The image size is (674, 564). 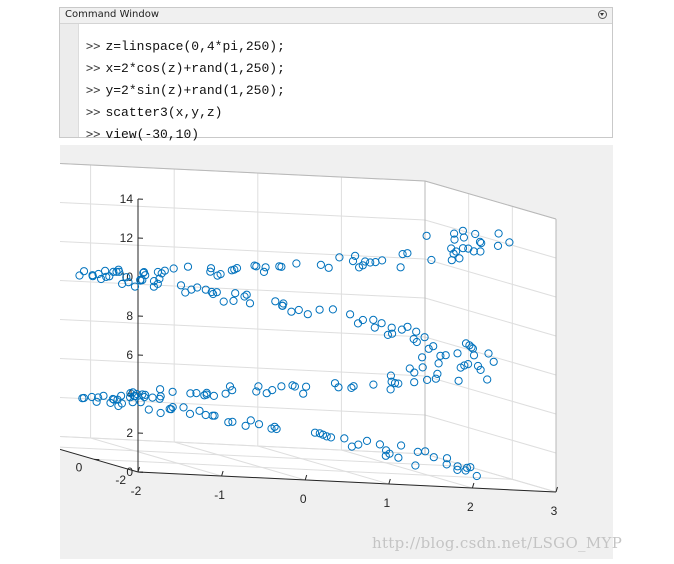 I want to click on z-tick-label: 12, so click(x=127, y=238).